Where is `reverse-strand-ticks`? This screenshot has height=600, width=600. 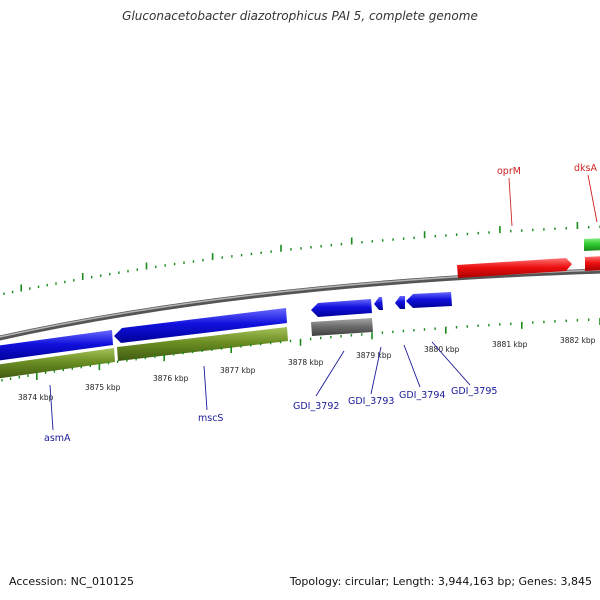
reverse-strand-ticks is located at coordinates (300, 350).